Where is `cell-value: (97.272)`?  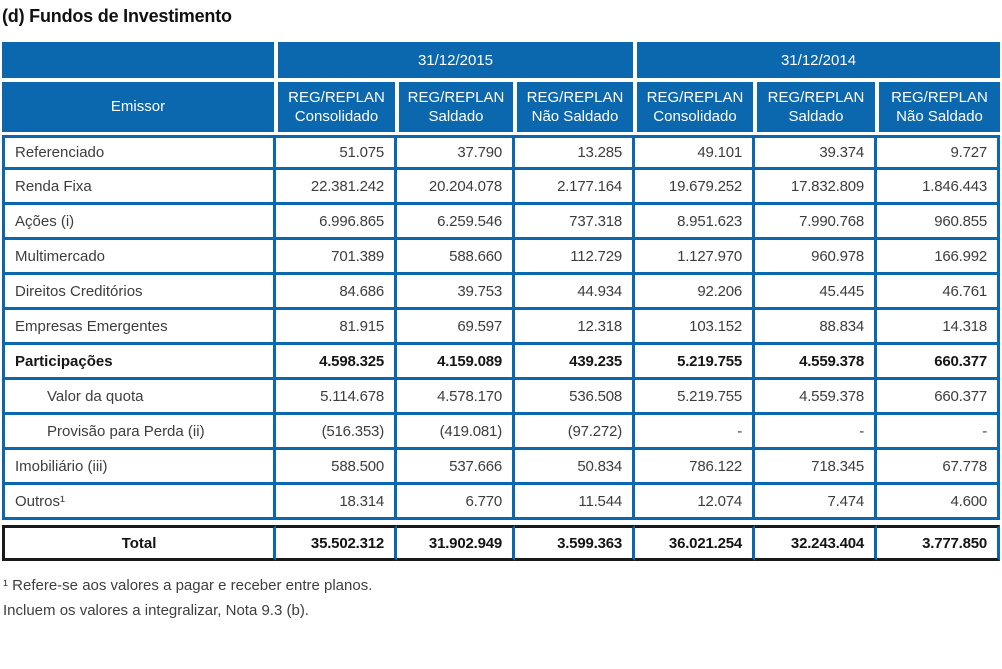 cell-value: (97.272) is located at coordinates (575, 432).